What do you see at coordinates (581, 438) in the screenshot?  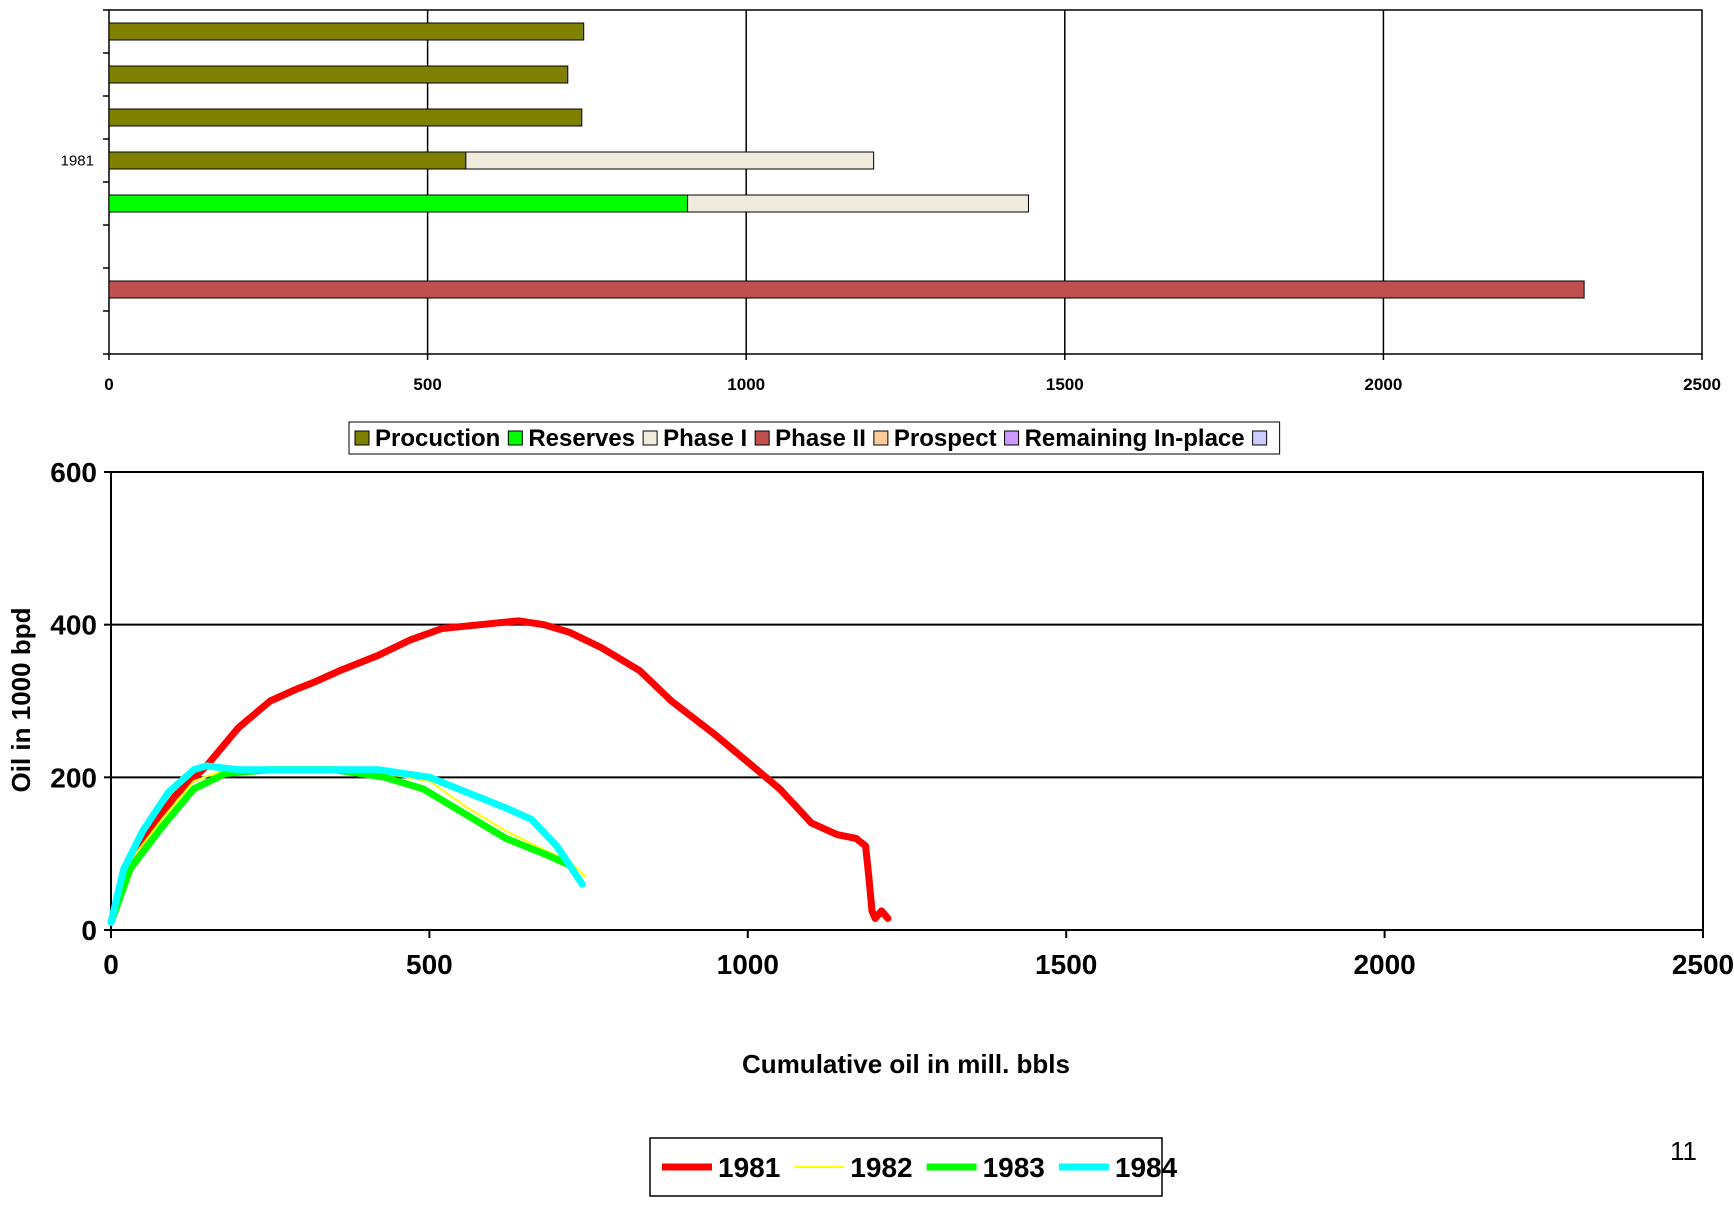 I see `bar-legend-label: Reserves` at bounding box center [581, 438].